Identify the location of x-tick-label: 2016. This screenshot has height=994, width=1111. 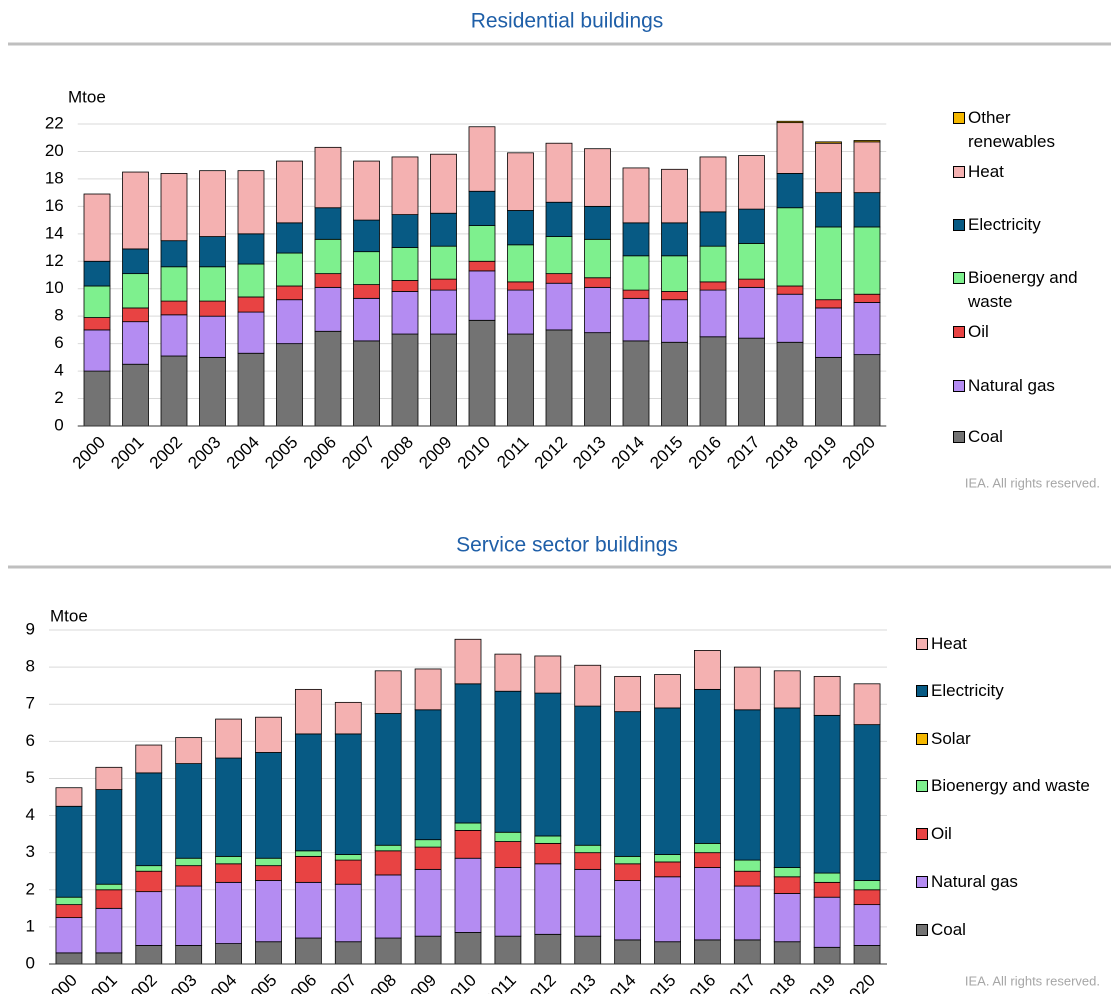
(705, 453).